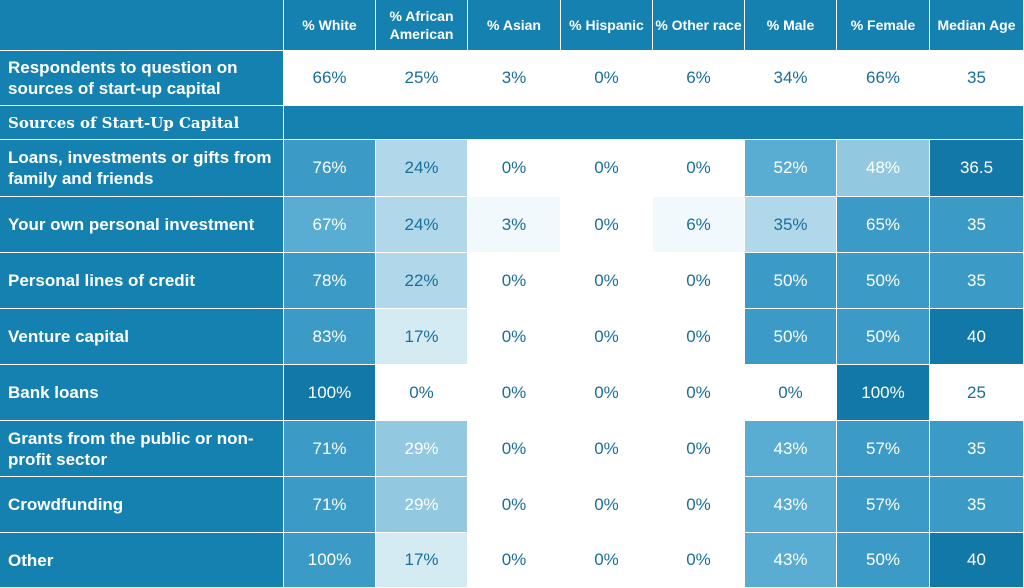  I want to click on data-cell: 83%, so click(330, 337).